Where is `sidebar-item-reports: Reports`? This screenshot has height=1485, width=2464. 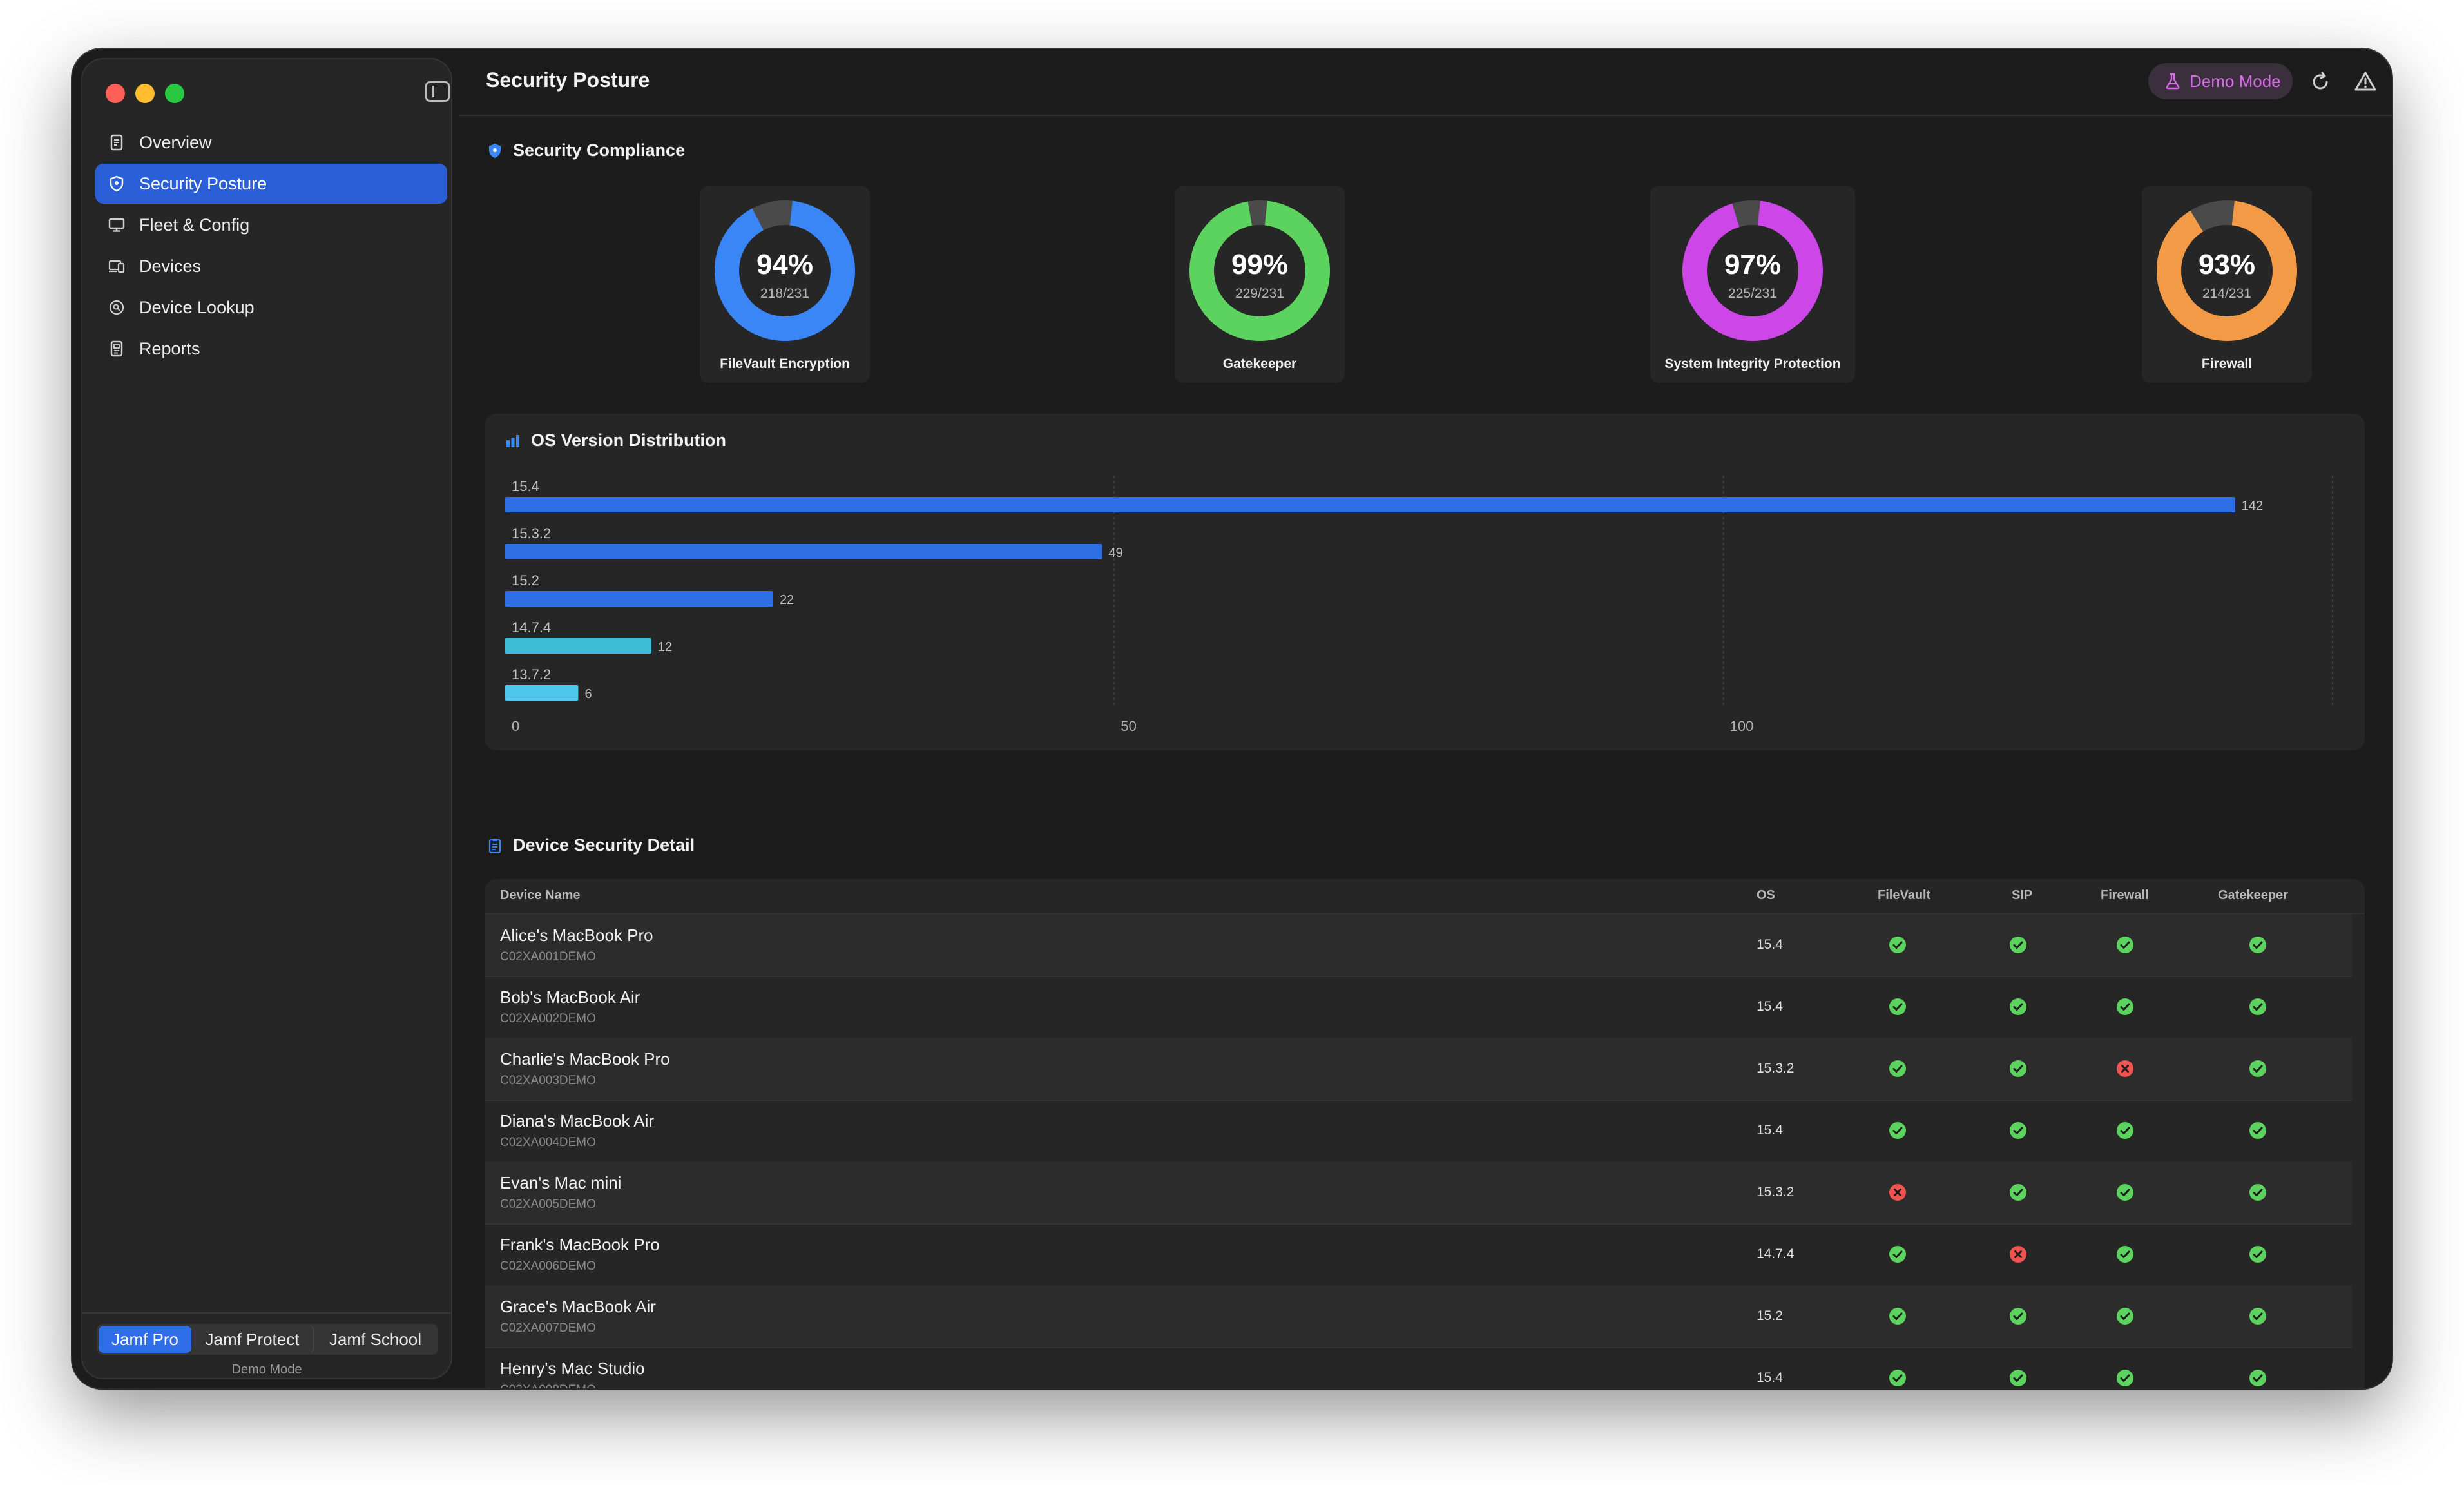
sidebar-item-reports: Reports is located at coordinates (271, 349).